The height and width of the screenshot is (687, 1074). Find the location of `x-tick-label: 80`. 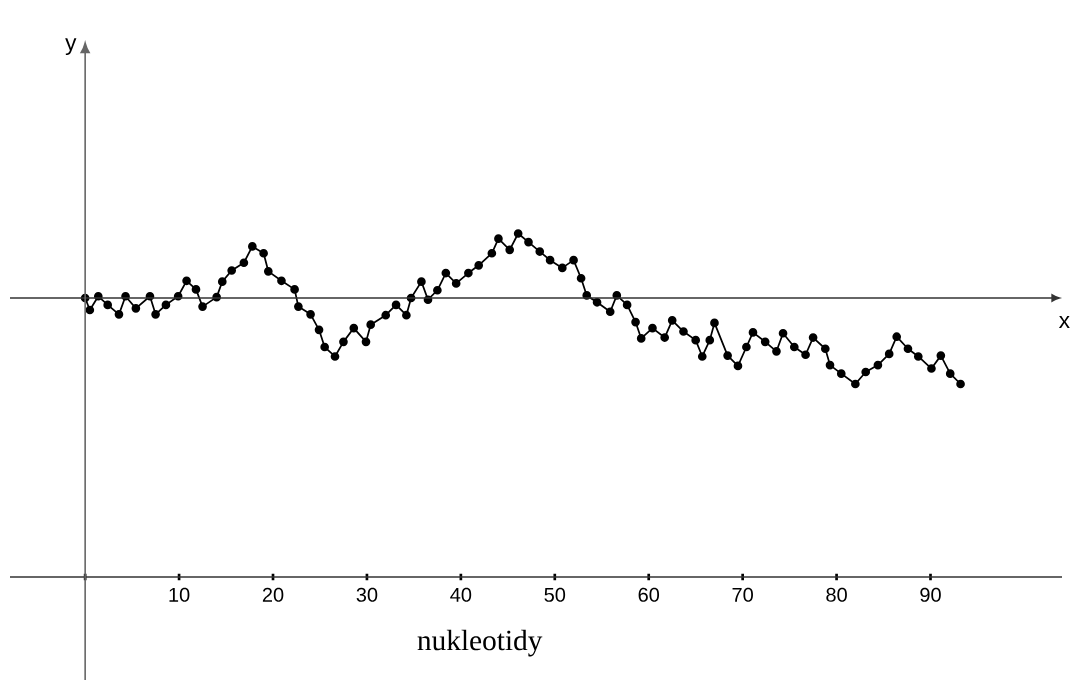

x-tick-label: 80 is located at coordinates (836, 594).